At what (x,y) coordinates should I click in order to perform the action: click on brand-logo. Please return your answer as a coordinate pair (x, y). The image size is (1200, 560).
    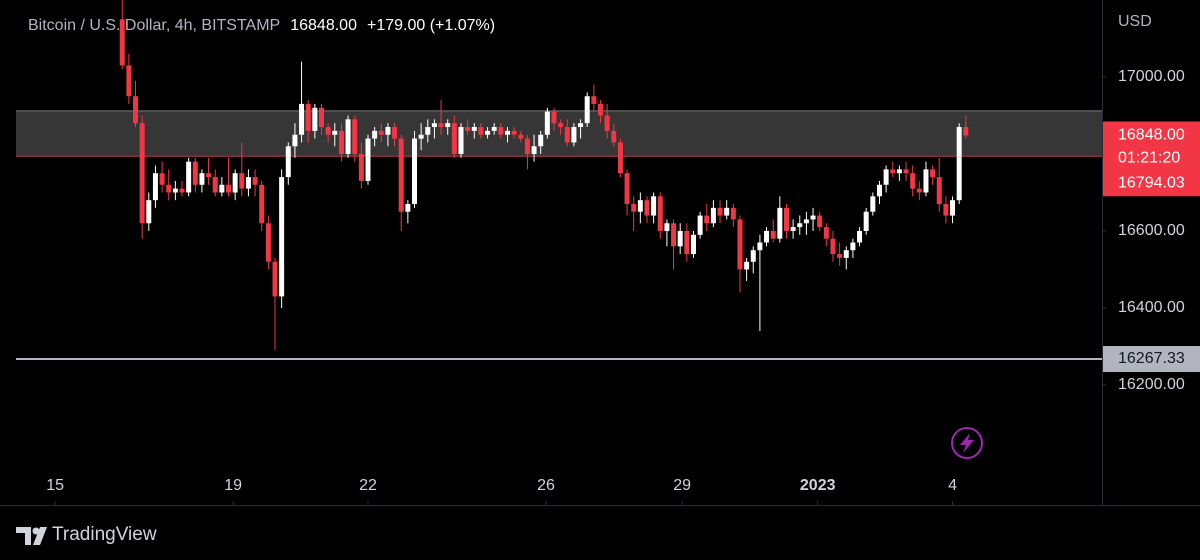
    Looking at the image, I should click on (31, 536).